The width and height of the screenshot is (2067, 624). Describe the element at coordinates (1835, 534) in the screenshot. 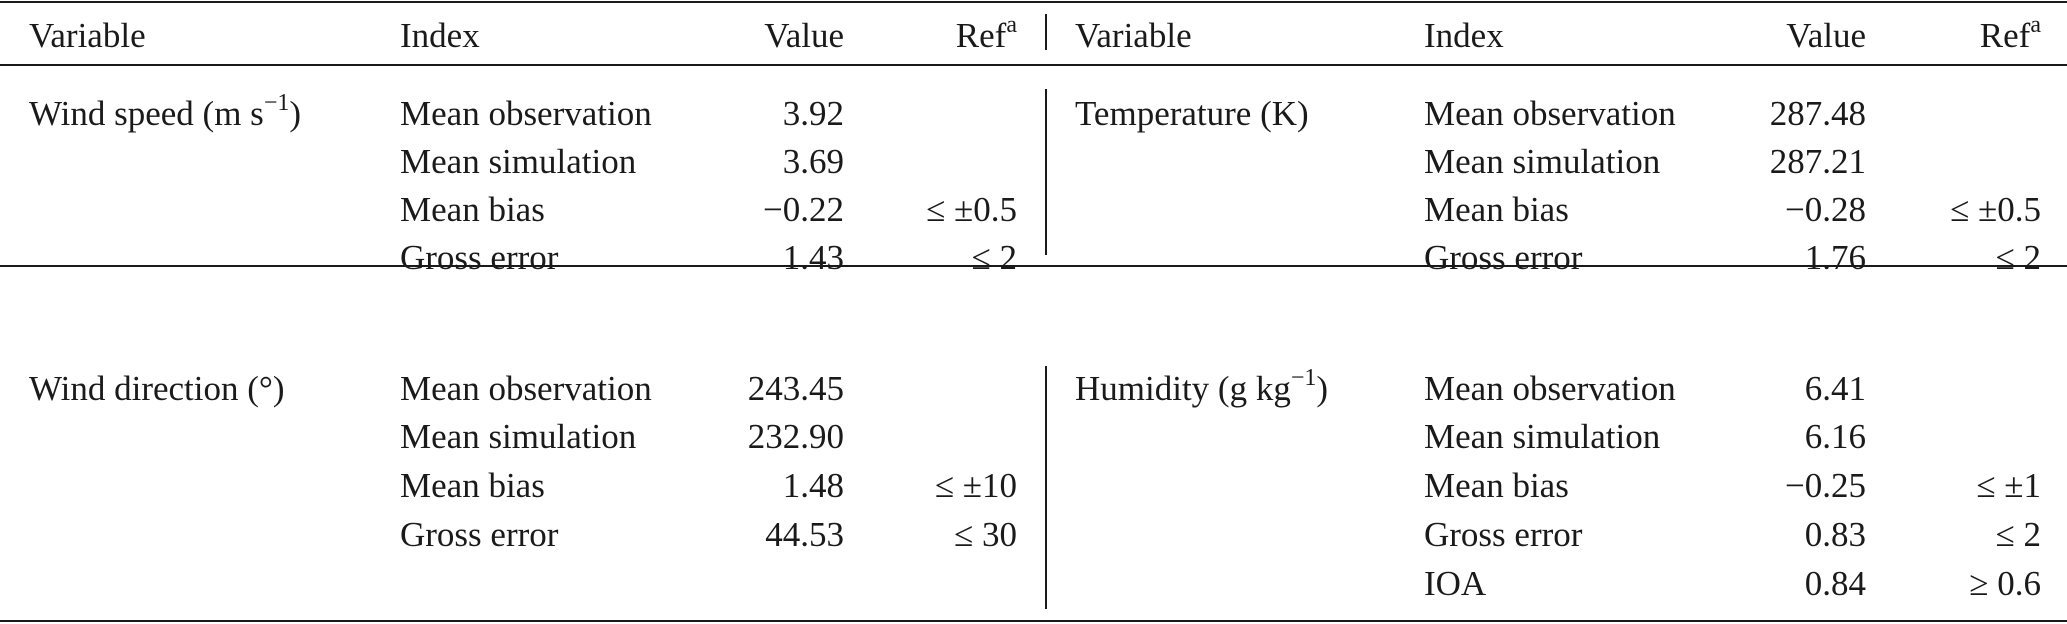

I see `value-cell: 0.83` at that location.